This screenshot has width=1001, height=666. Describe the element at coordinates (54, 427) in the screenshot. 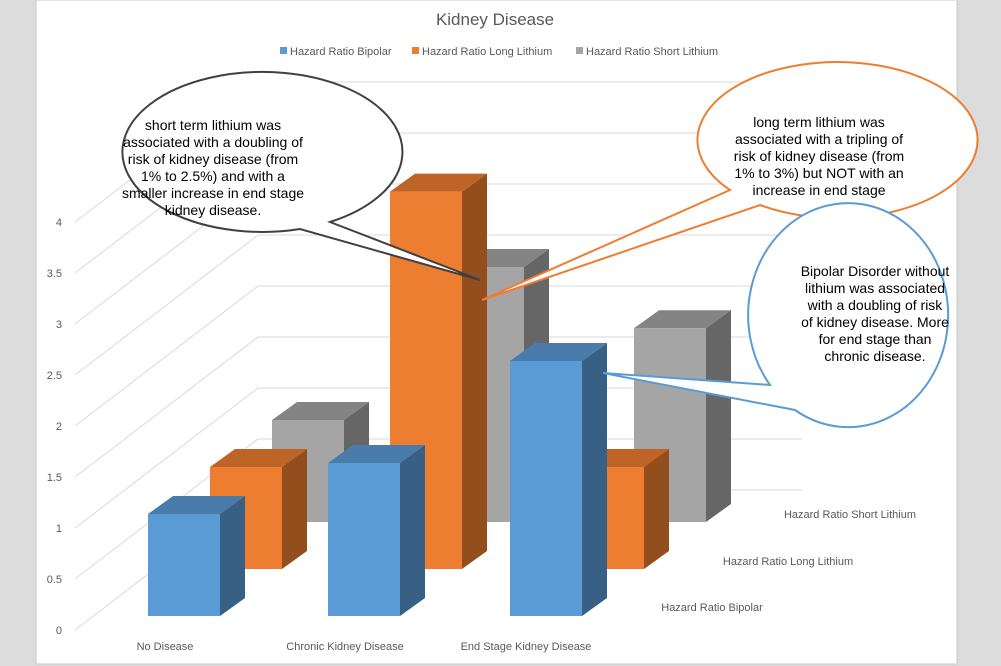

I see `y-axis-ticks: 0 0.5 1 1.5 2 2.5 3 3.5 4` at that location.